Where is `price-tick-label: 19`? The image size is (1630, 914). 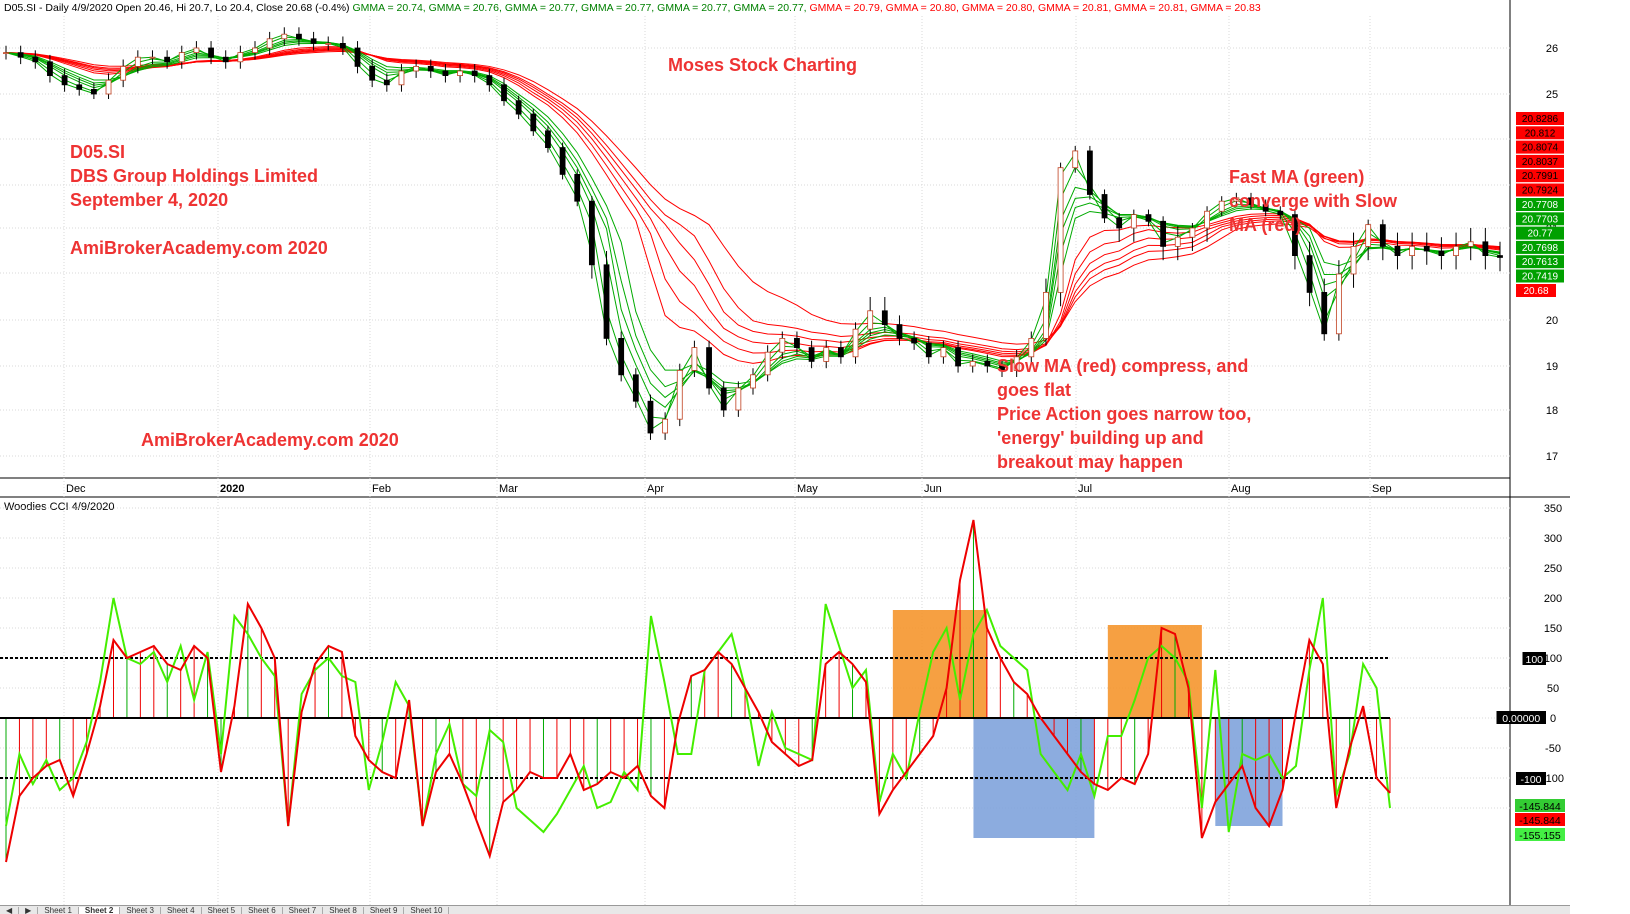 price-tick-label: 19 is located at coordinates (1552, 367).